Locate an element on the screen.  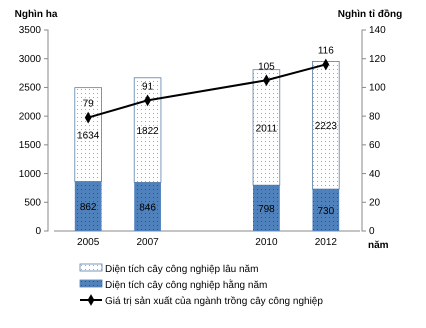
y2-axis-title: Nghìn tỉ đồng is located at coordinates (370, 14).